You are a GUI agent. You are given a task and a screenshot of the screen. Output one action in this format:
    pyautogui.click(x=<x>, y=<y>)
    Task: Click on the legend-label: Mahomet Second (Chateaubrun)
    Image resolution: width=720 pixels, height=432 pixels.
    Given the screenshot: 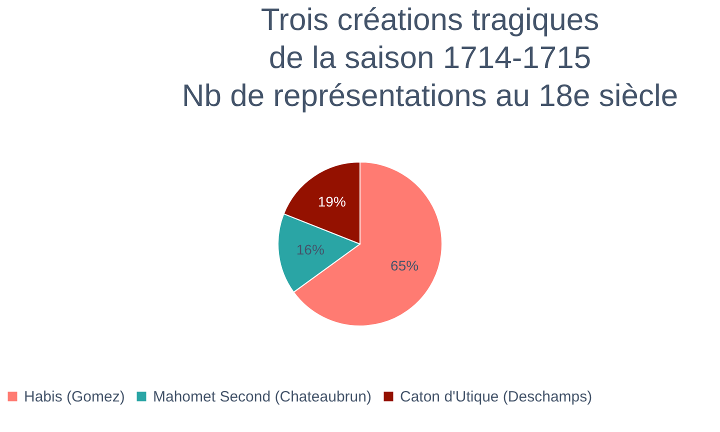 What is the action you would take?
    pyautogui.click(x=262, y=397)
    